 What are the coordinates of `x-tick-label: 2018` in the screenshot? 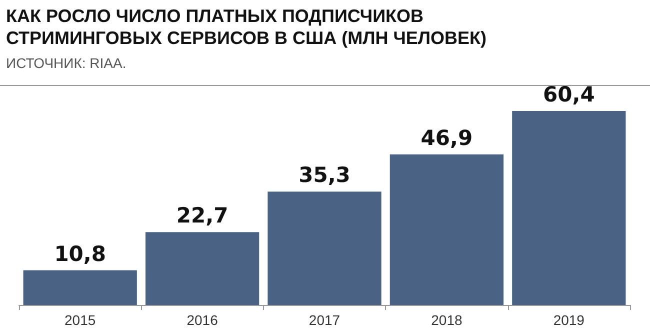 It's located at (446, 320).